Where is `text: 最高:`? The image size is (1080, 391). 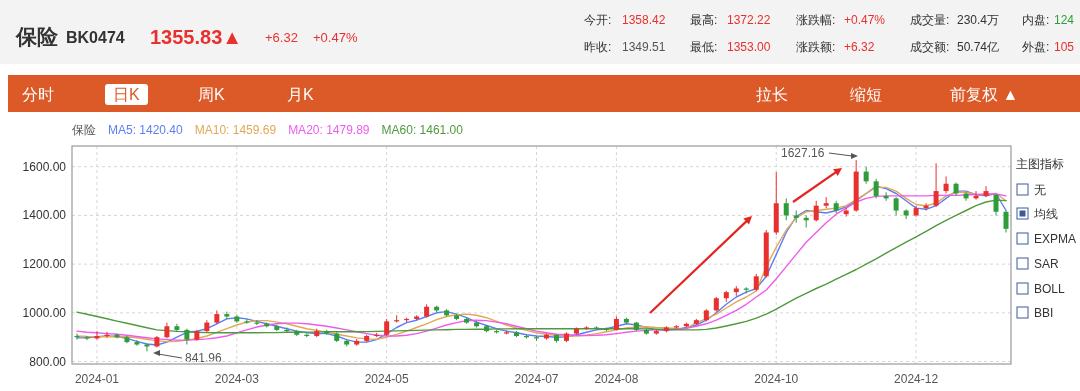 text: 最高: is located at coordinates (704, 20).